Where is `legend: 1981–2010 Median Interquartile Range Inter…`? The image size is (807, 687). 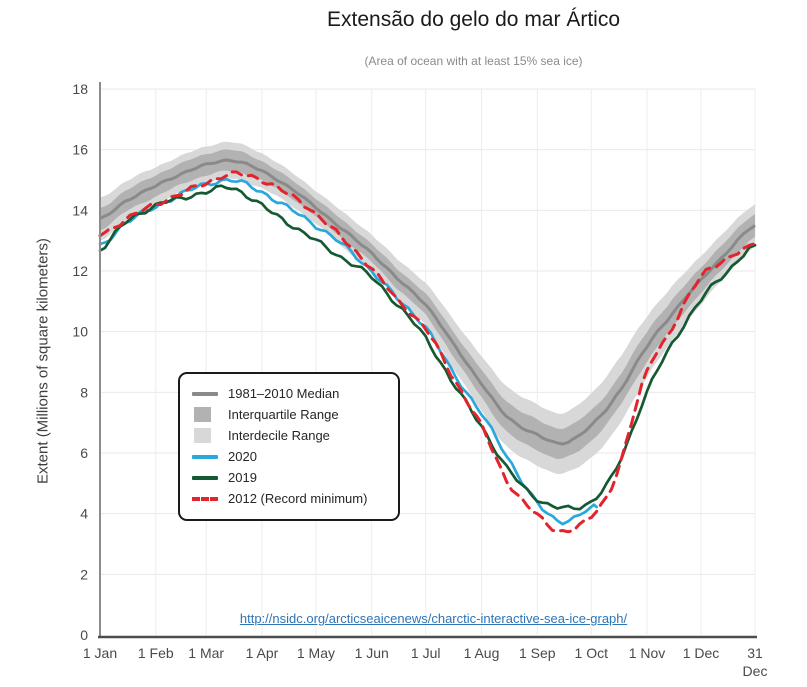 legend: 1981–2010 Median Interquartile Range Inter… is located at coordinates (289, 446).